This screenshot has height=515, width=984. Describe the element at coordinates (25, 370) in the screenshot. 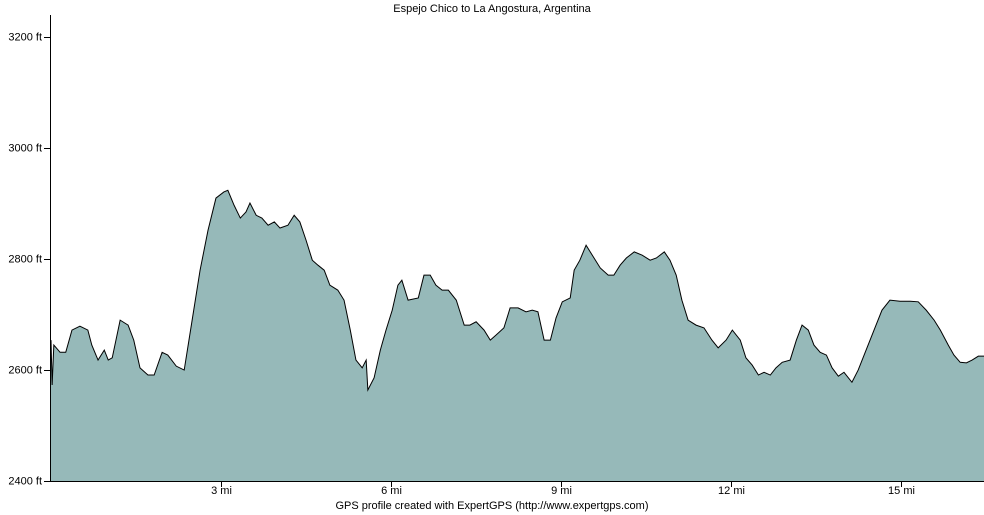

I see `y-tick-label: 2600 ft` at that location.